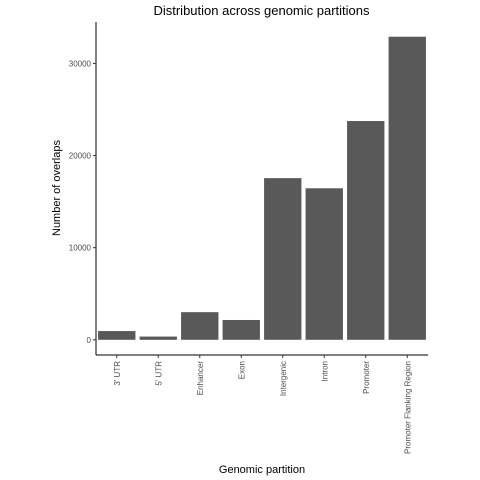  Describe the element at coordinates (241, 329) in the screenshot. I see `bar-exon` at that location.